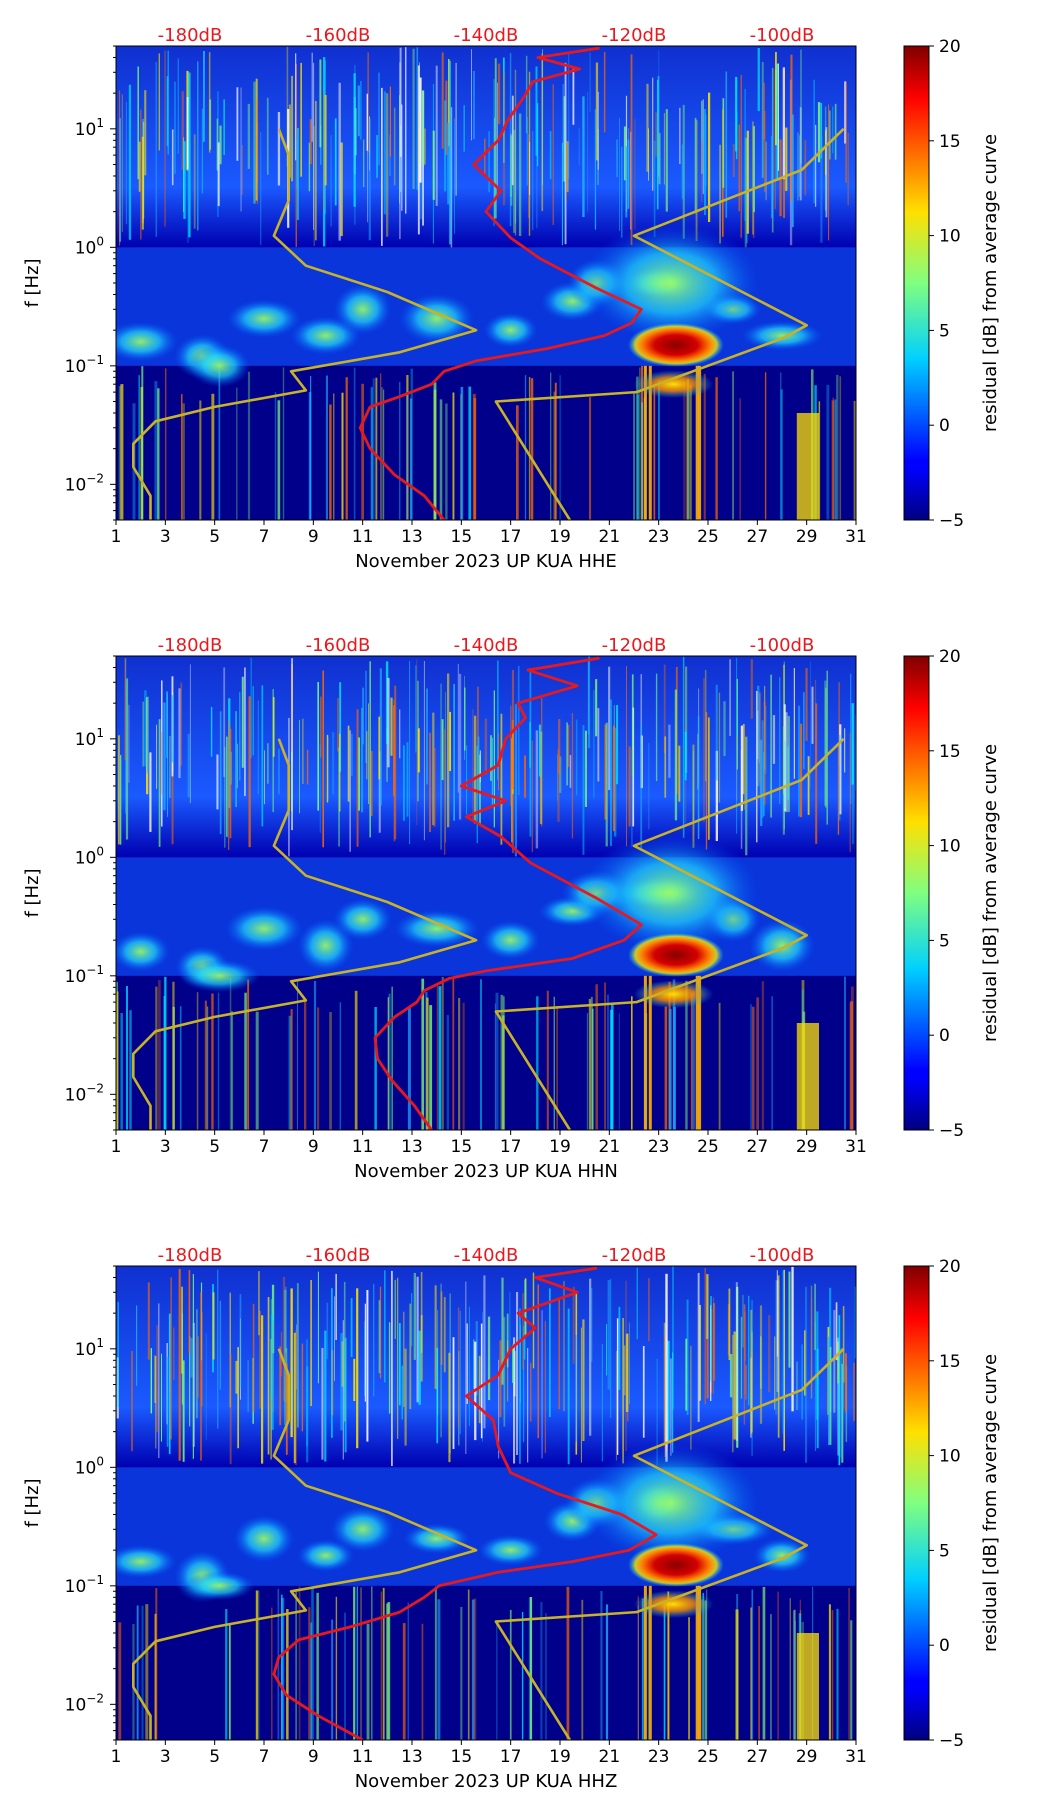 This screenshot has width=1052, height=1806. What do you see at coordinates (807, 466) in the screenshot?
I see `broadband-block` at bounding box center [807, 466].